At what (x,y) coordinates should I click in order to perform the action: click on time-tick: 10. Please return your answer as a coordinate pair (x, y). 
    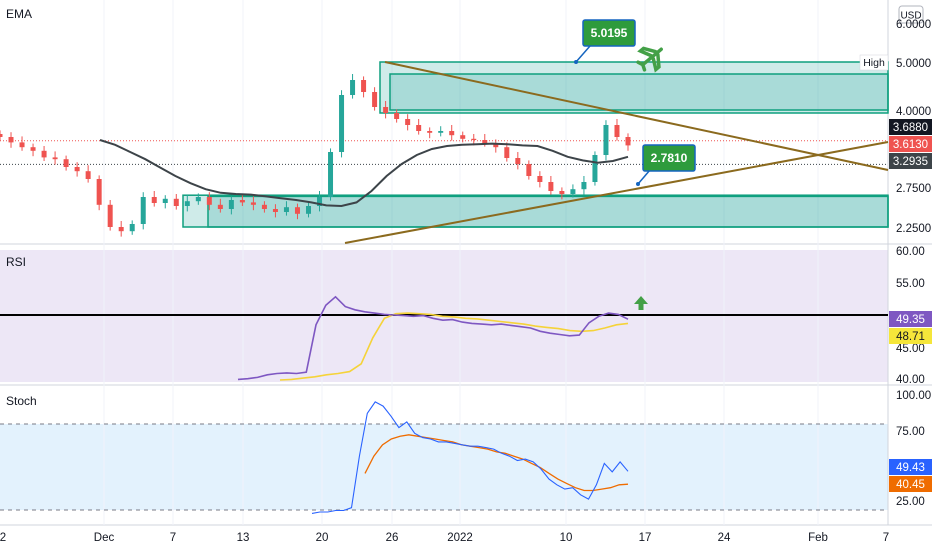
    Looking at the image, I should click on (566, 538).